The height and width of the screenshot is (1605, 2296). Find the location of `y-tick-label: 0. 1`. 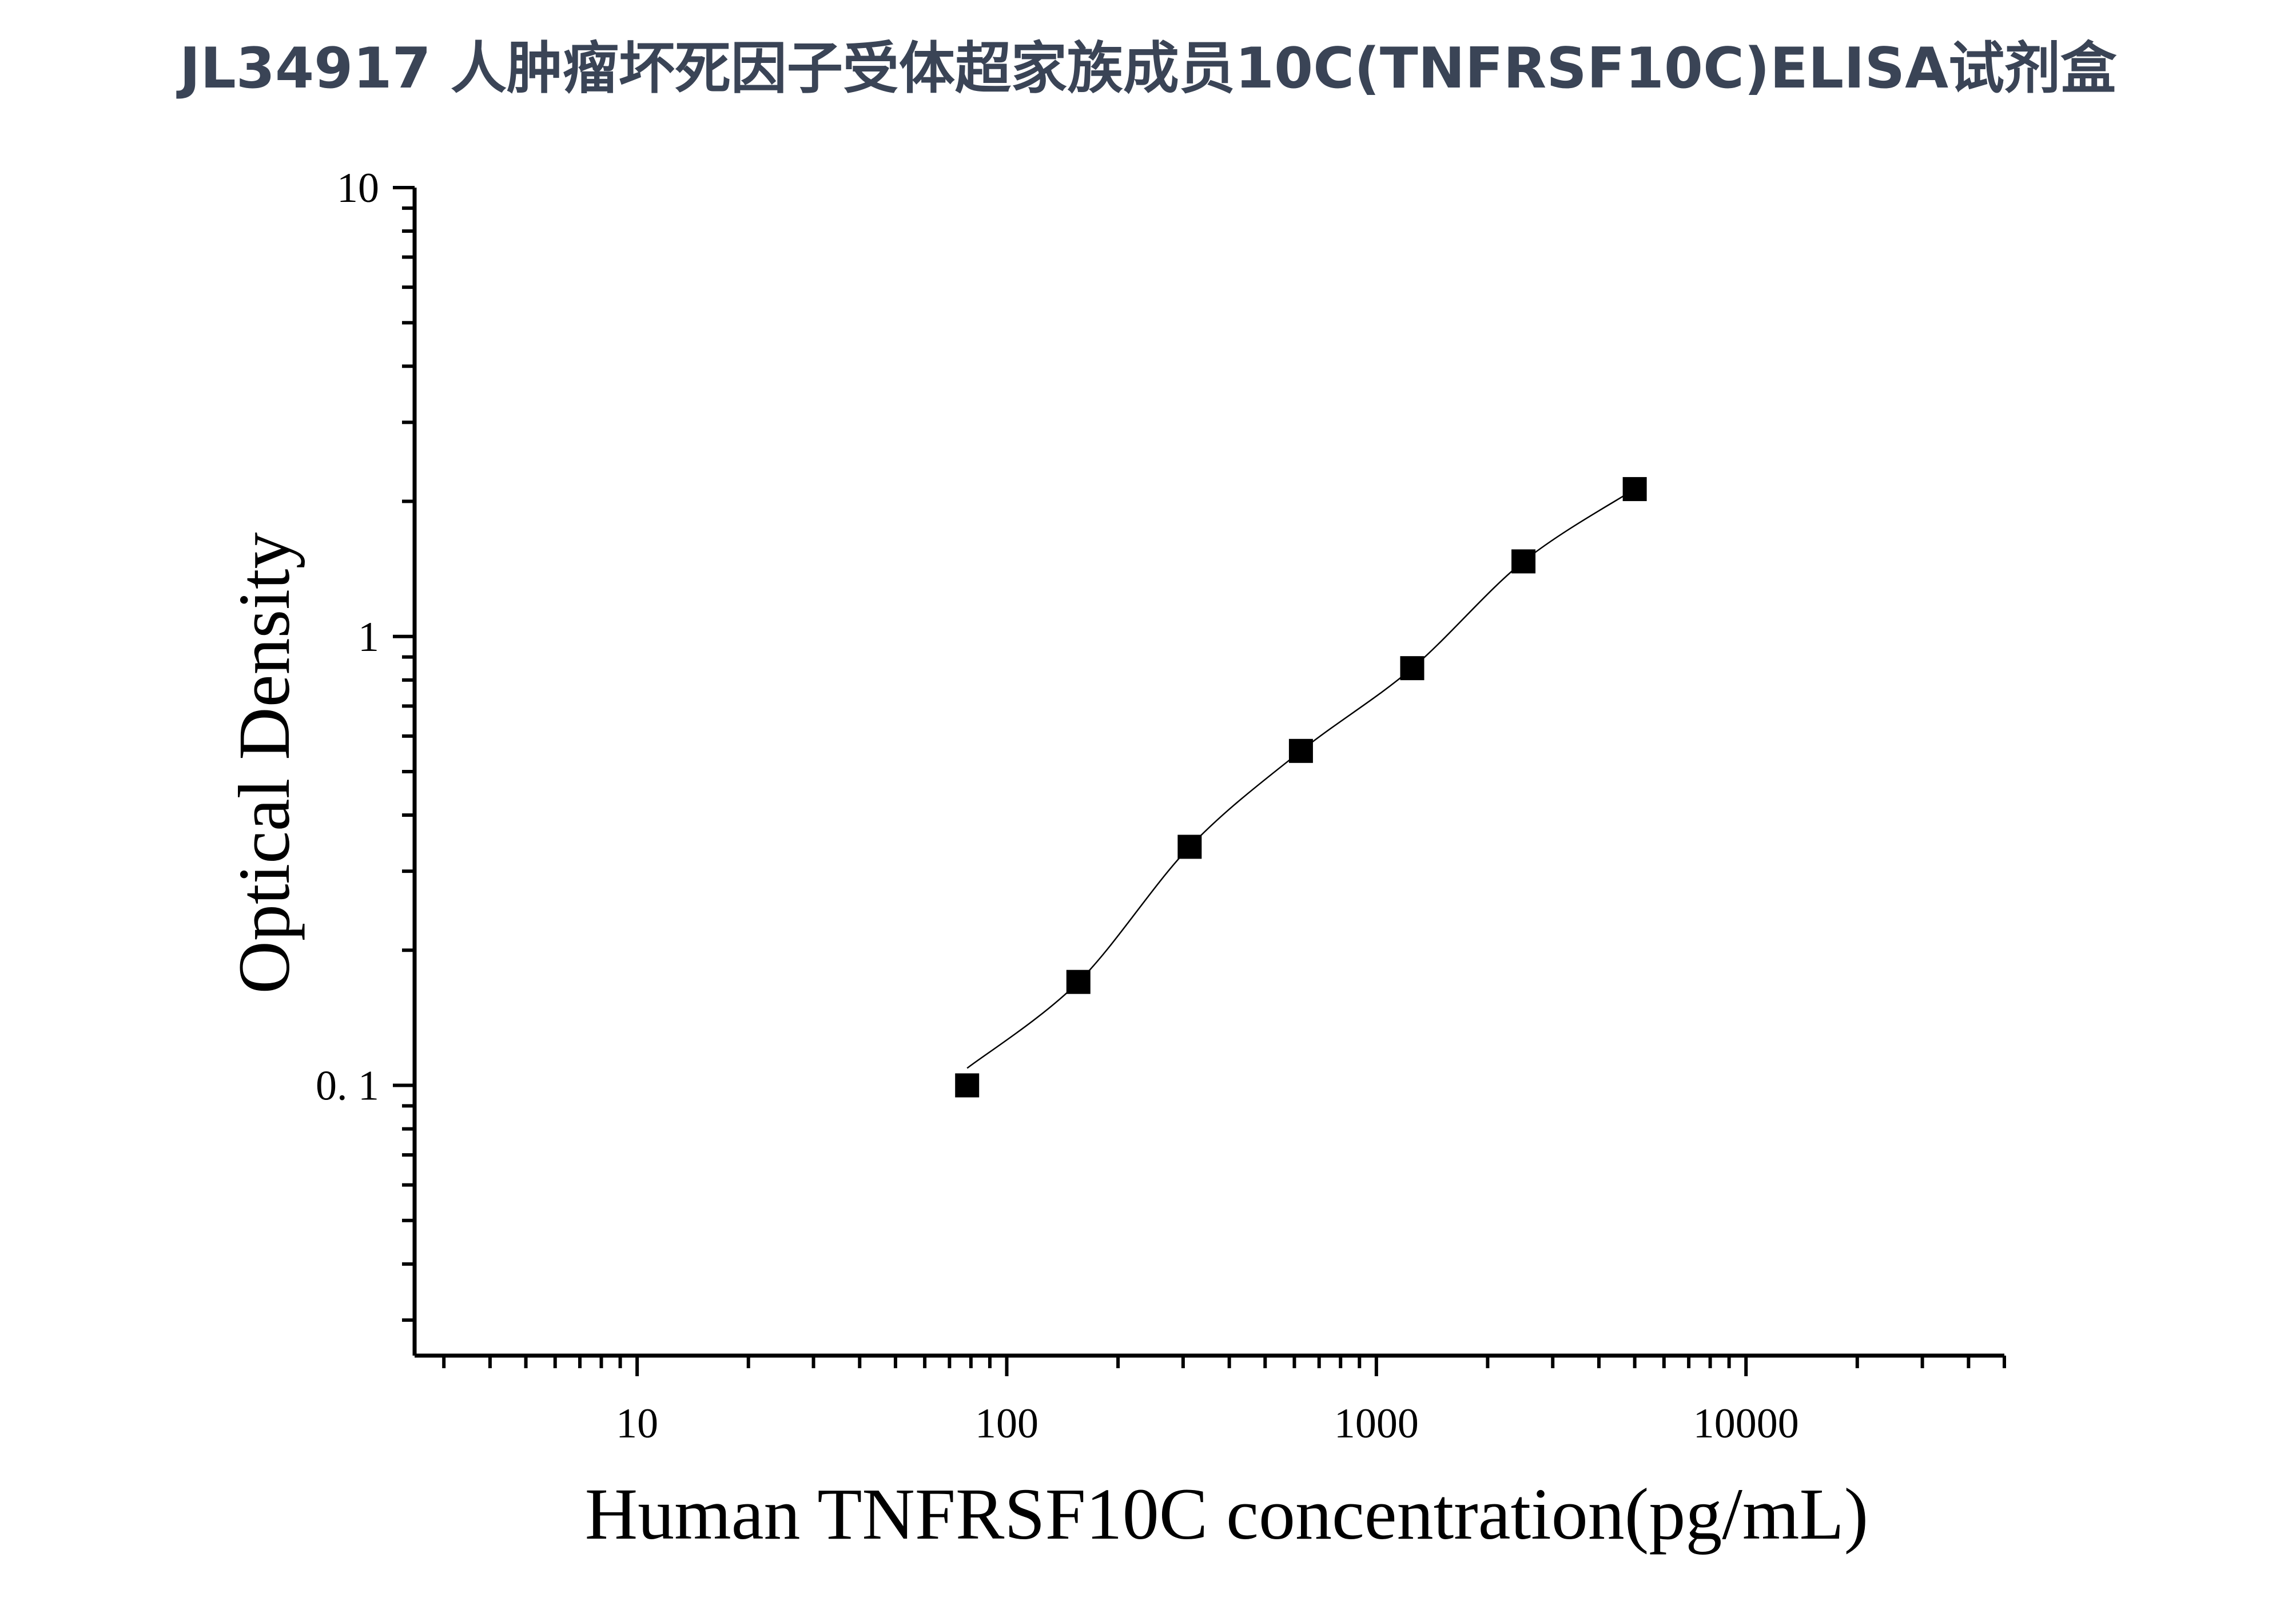

y-tick-label: 0. 1 is located at coordinates (347, 1086).